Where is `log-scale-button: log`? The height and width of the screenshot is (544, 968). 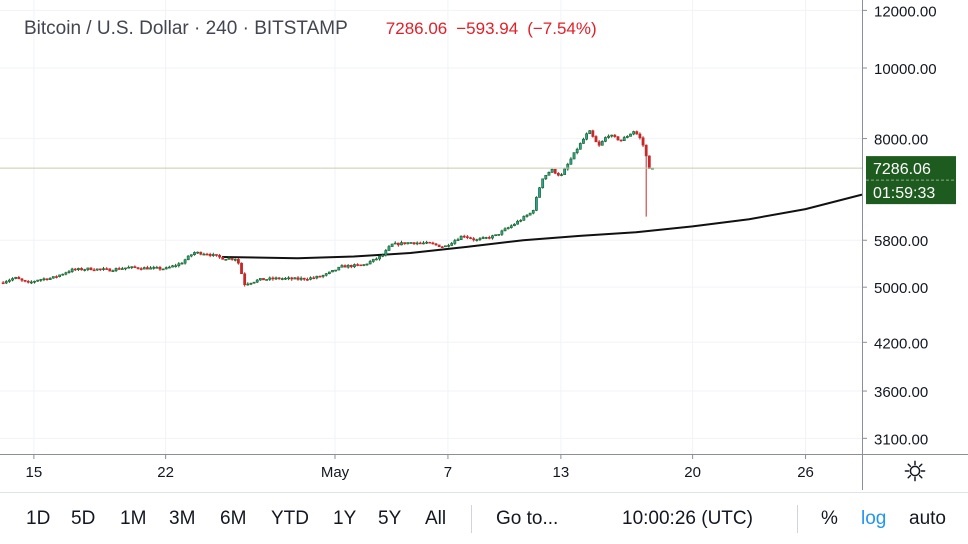 log-scale-button: log is located at coordinates (874, 518).